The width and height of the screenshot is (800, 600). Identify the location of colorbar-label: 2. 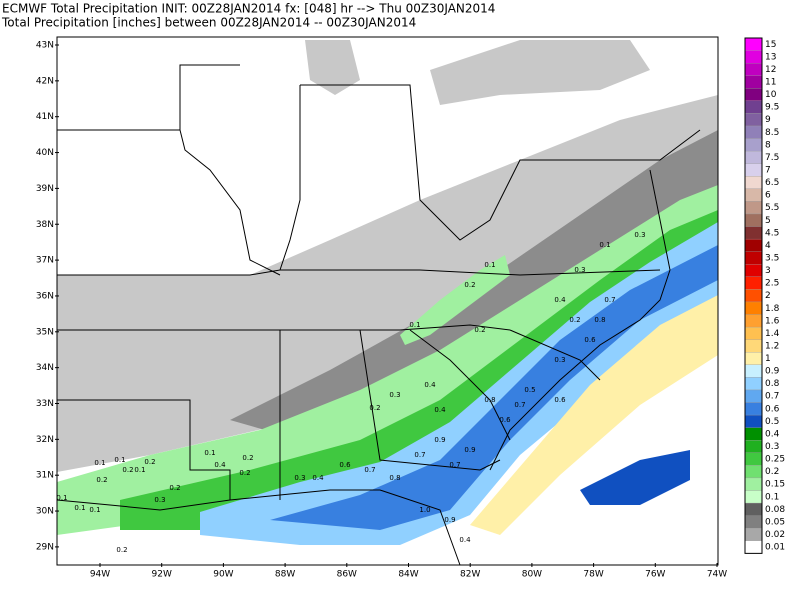
(768, 296).